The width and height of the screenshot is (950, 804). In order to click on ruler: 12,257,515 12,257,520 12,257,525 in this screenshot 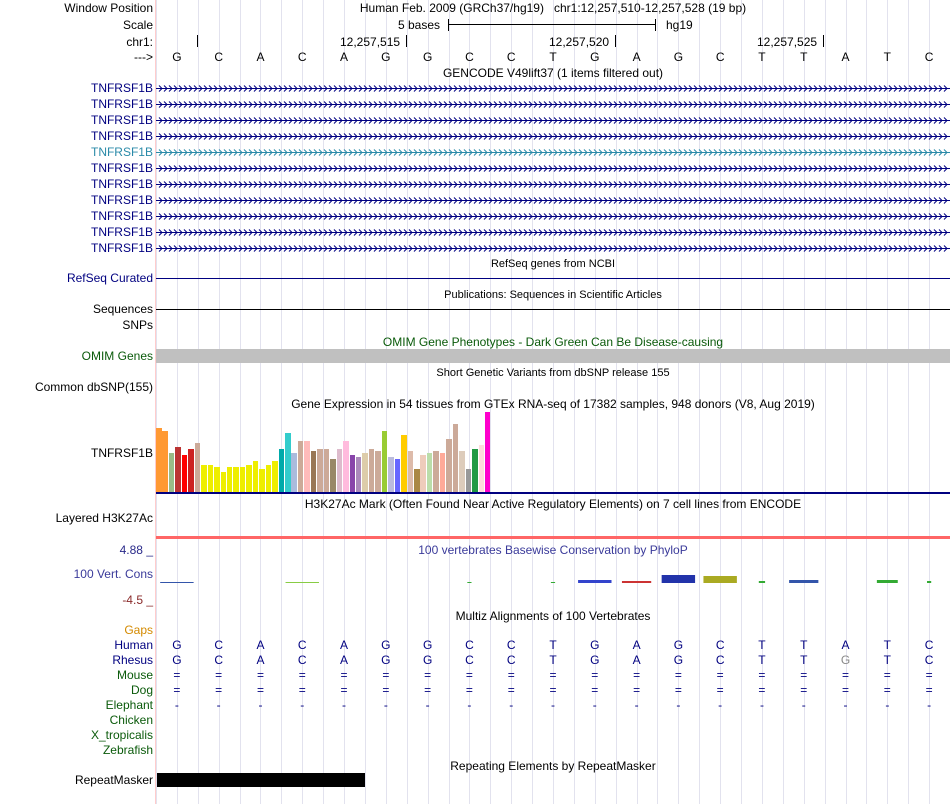, I will do `click(553, 41)`.